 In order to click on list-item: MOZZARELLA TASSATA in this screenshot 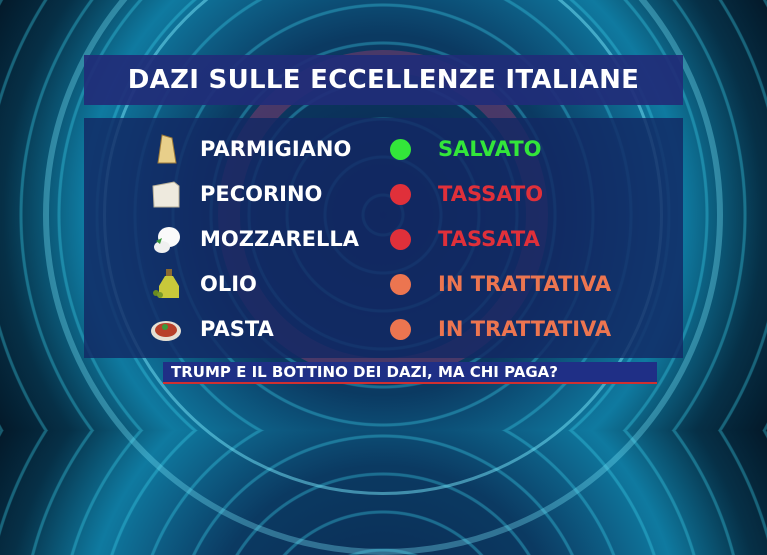, I will do `click(383, 239)`.